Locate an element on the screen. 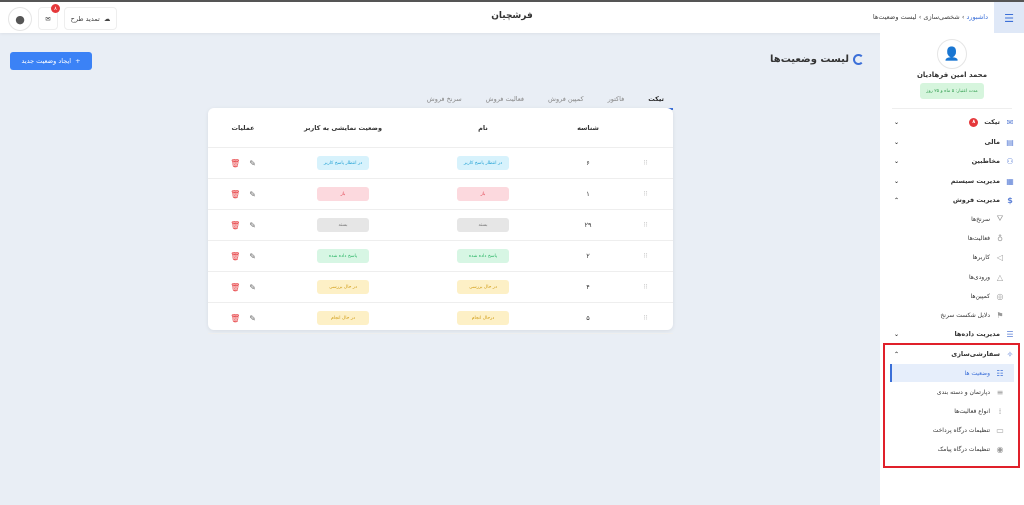  cell-display: باز is located at coordinates (343, 194).